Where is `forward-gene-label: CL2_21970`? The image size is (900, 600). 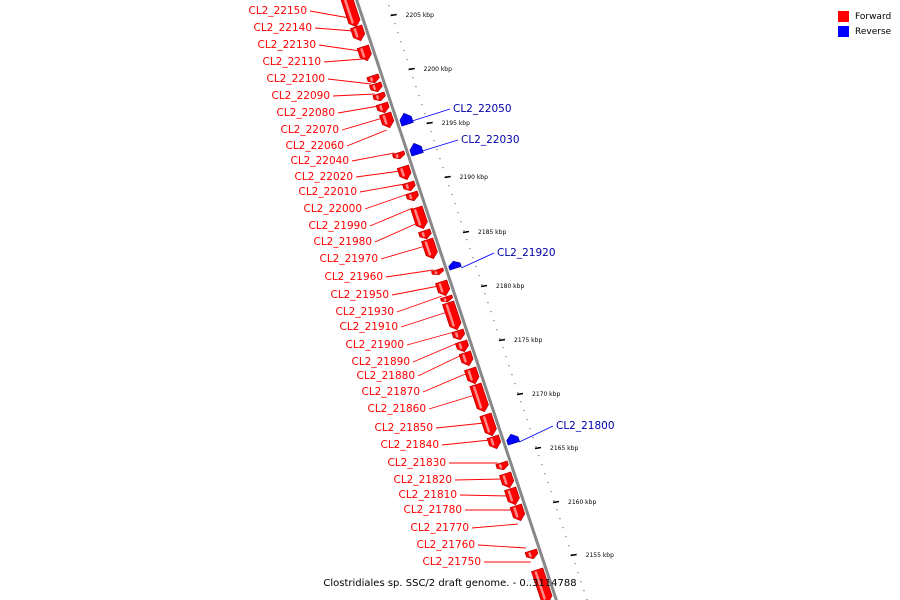 forward-gene-label: CL2_21970 is located at coordinates (348, 259).